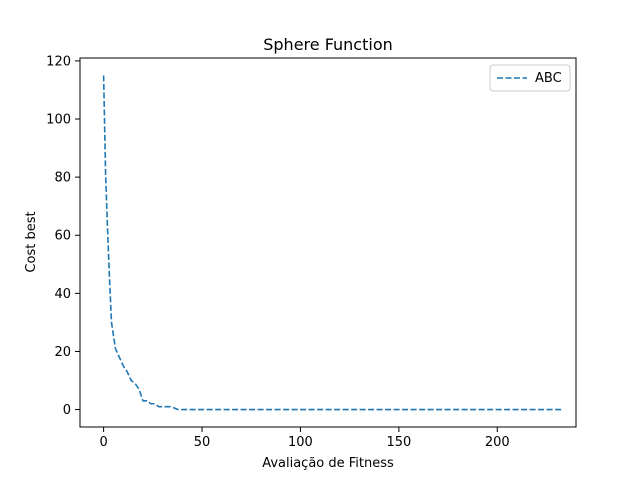  I want to click on y-tick-label: 60, so click(62, 236).